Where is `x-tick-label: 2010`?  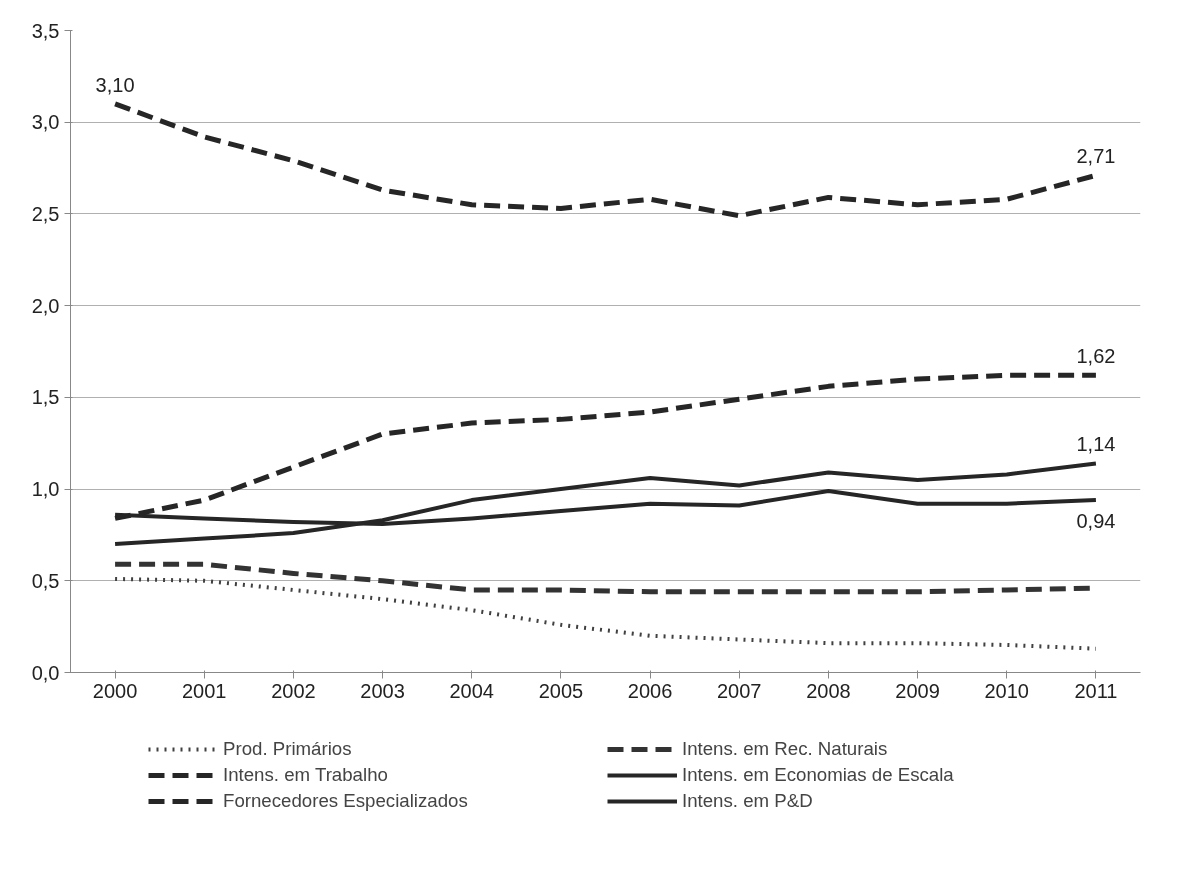
x-tick-label: 2010 is located at coordinates (1006, 690).